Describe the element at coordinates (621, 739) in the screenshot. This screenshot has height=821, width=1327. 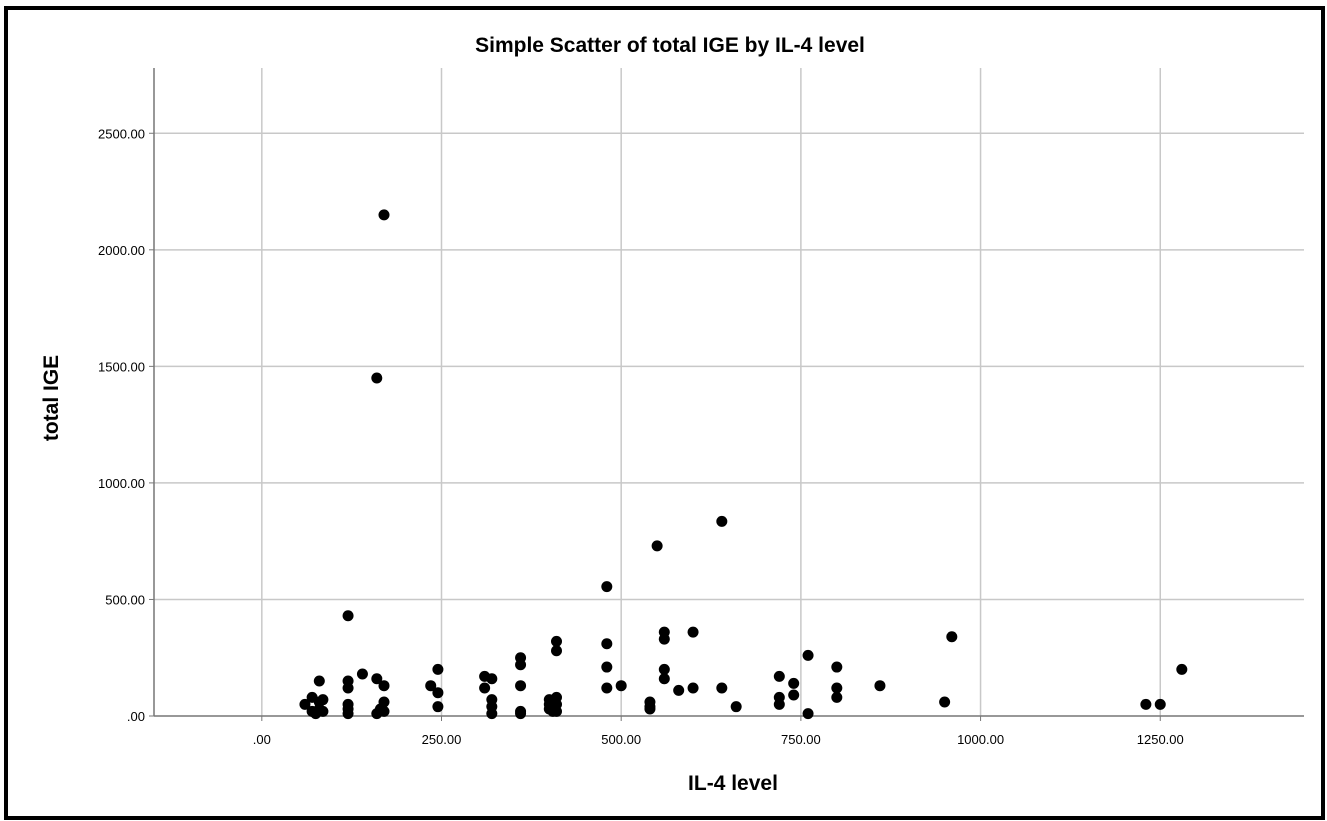
I see `x-tick-label: 500.00` at that location.